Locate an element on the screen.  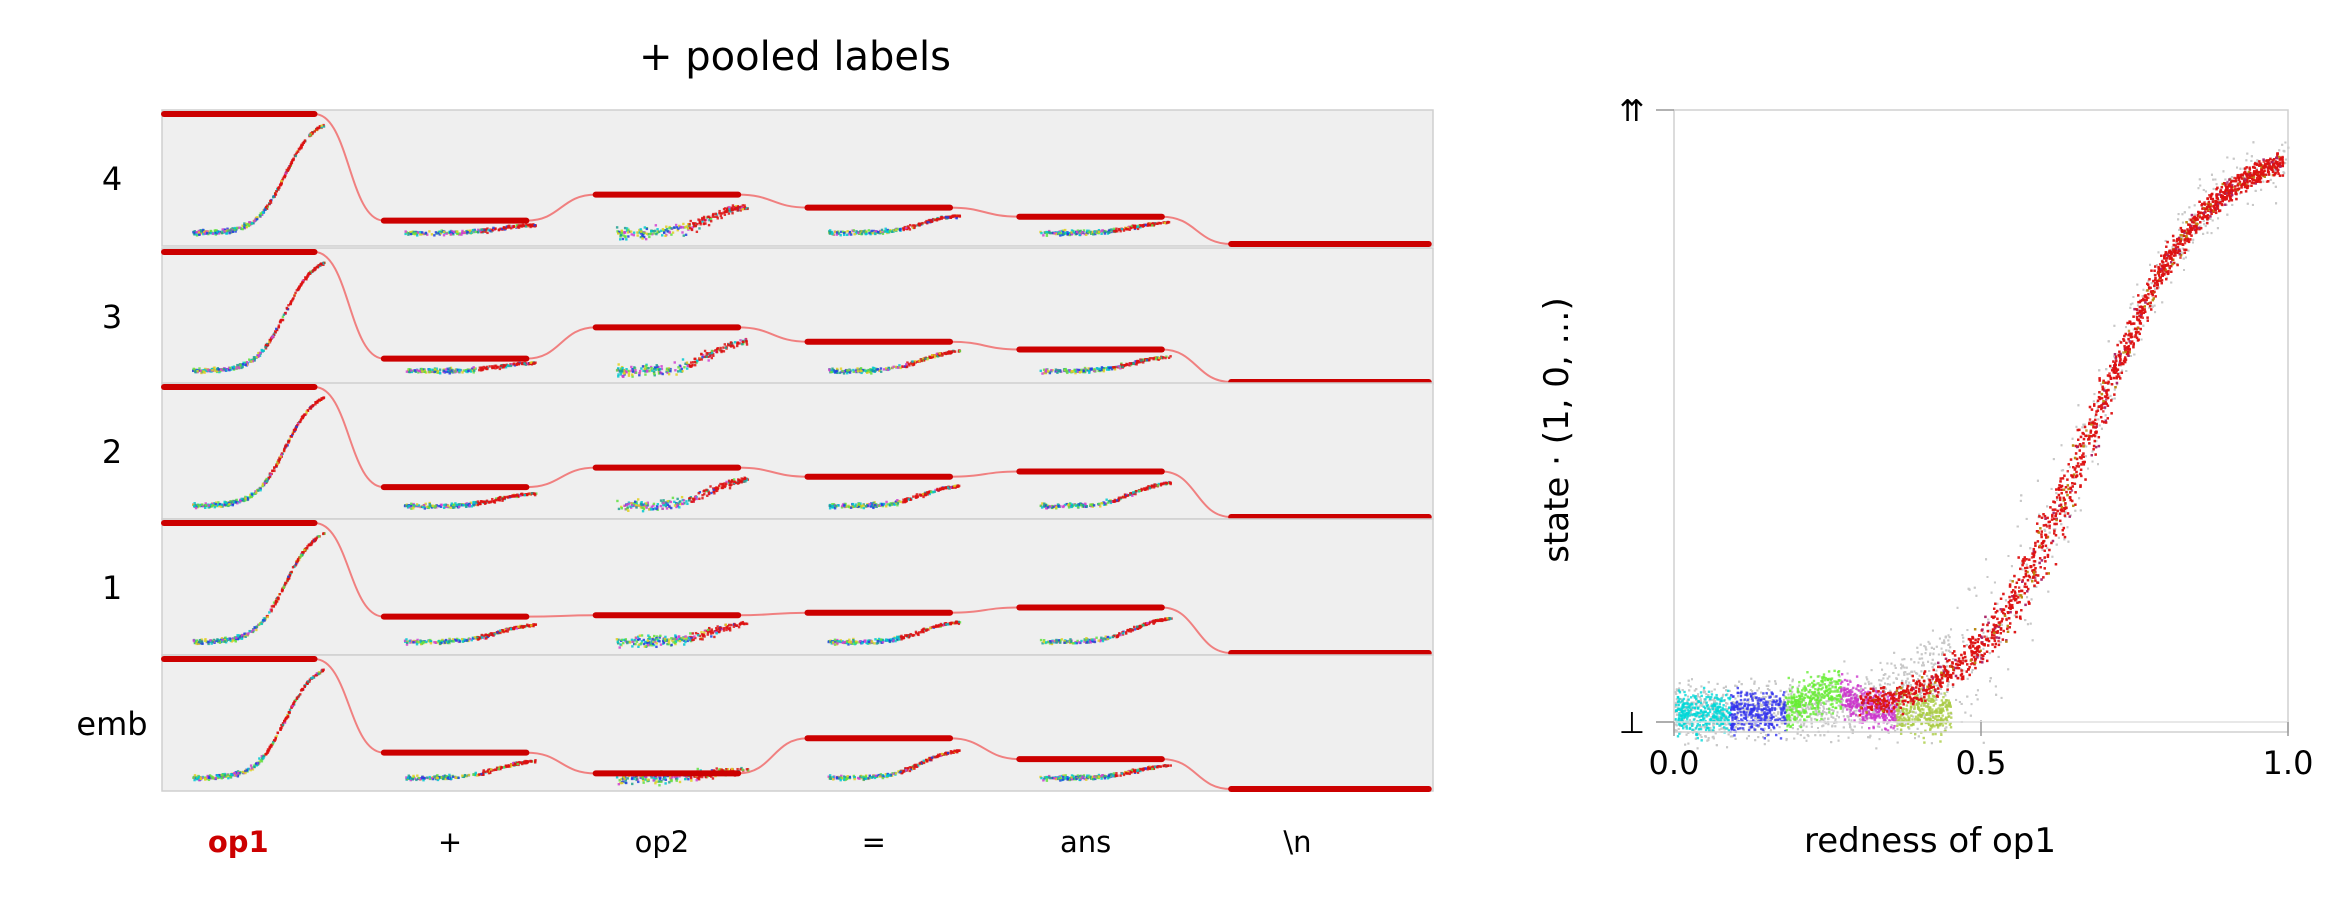
token-label: = is located at coordinates (874, 842).